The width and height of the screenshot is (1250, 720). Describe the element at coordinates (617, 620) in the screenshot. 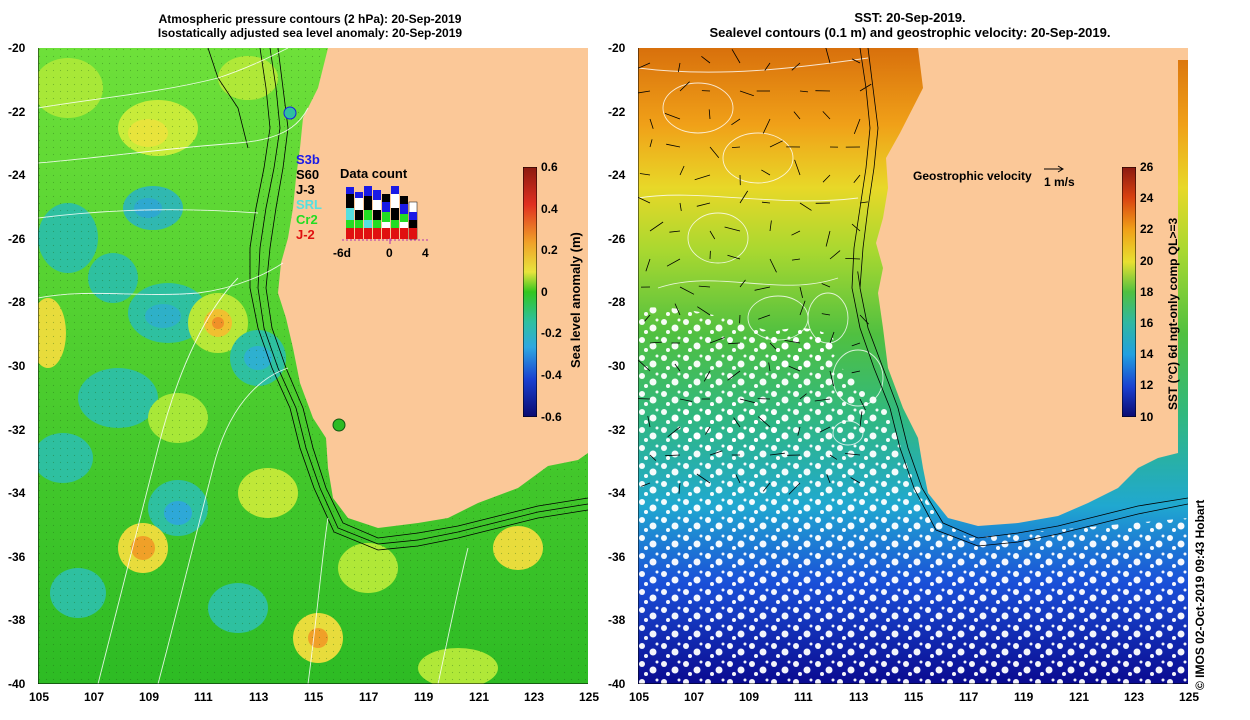

I see `y-tick-label: -38` at that location.